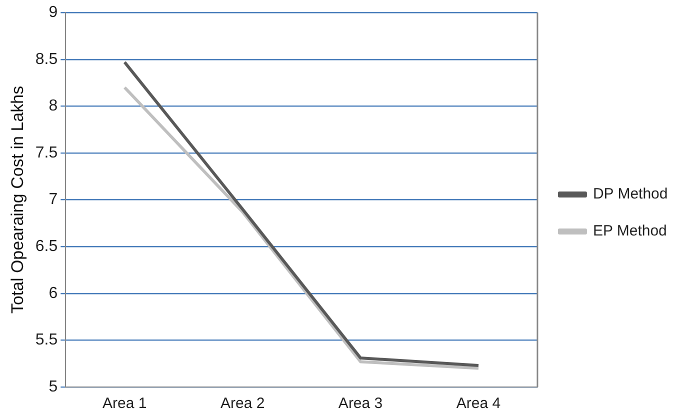  What do you see at coordinates (629, 231) in the screenshot?
I see `legend-label: EP Method` at bounding box center [629, 231].